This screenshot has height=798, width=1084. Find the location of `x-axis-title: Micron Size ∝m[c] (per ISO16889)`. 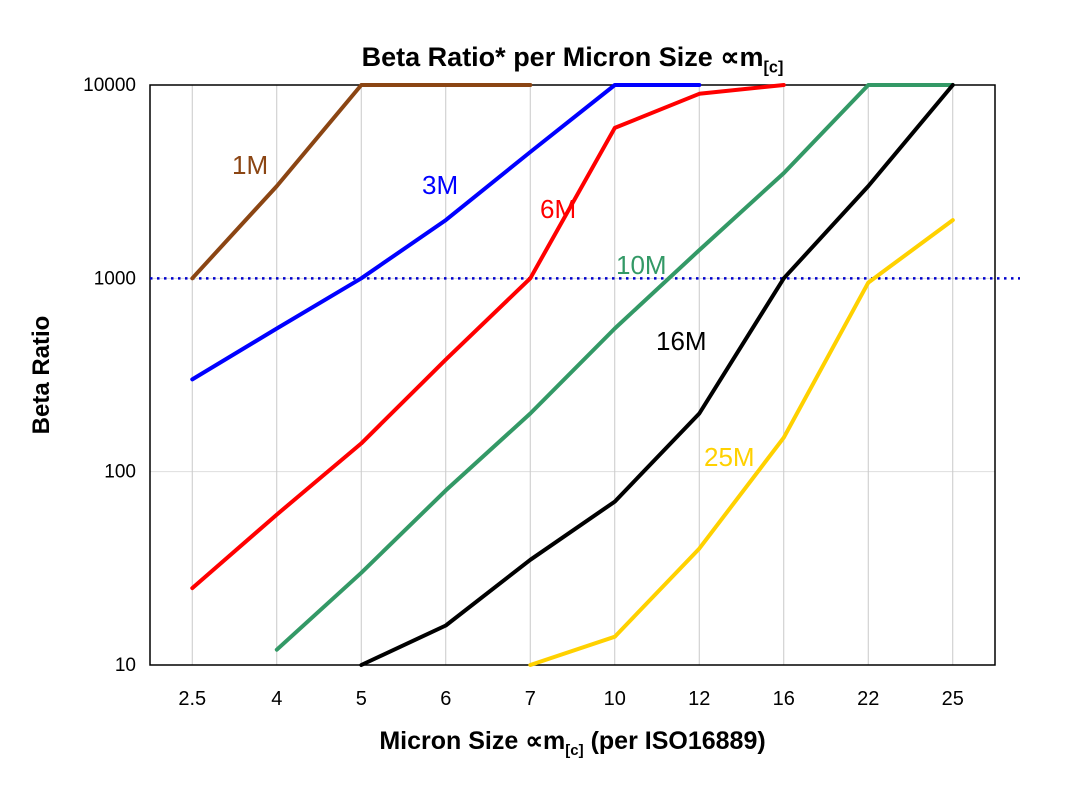

x-axis-title: Micron Size ∝m[c] (per ISO16889) is located at coordinates (572, 742).